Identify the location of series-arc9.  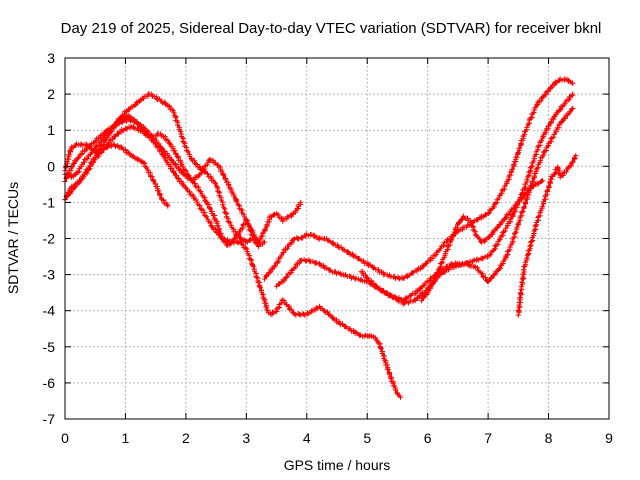
(482, 241).